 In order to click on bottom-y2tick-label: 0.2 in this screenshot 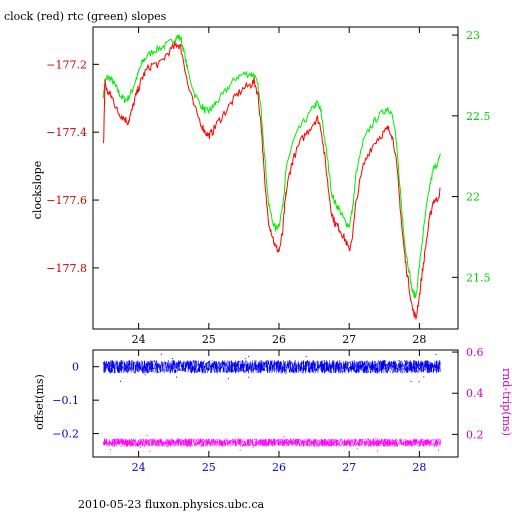, I will do `click(475, 434)`.